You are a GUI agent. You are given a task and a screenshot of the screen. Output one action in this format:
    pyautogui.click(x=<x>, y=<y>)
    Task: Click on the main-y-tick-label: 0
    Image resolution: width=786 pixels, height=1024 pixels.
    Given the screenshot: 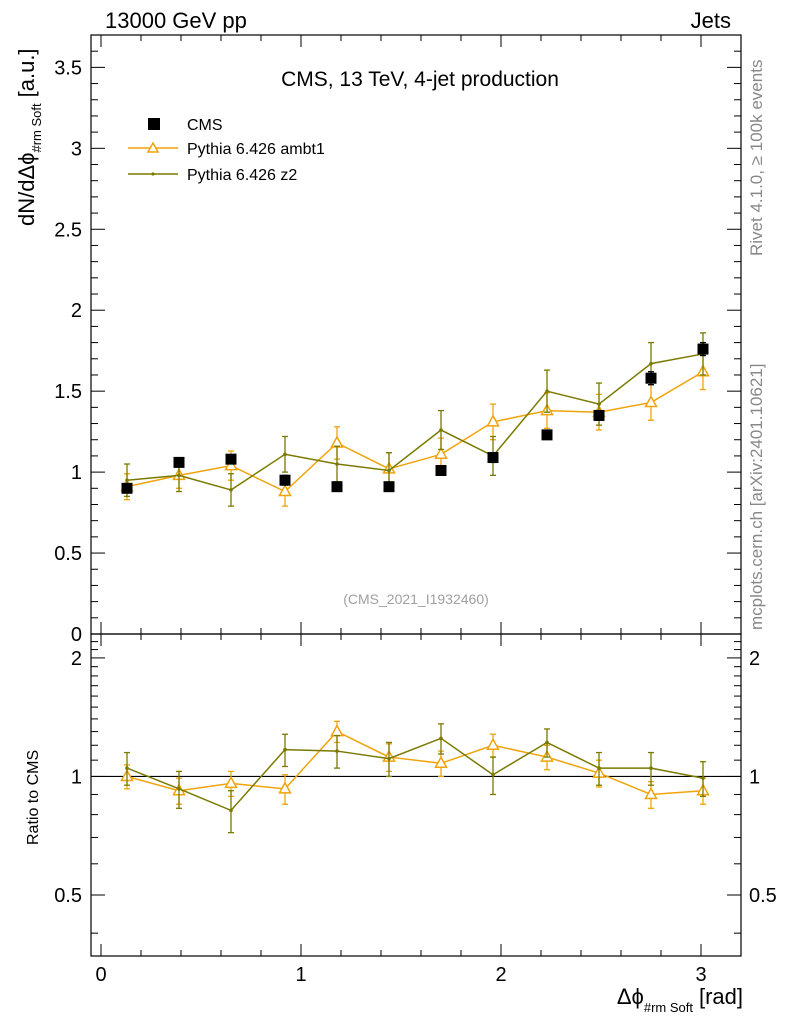 What is the action you would take?
    pyautogui.click(x=76, y=635)
    